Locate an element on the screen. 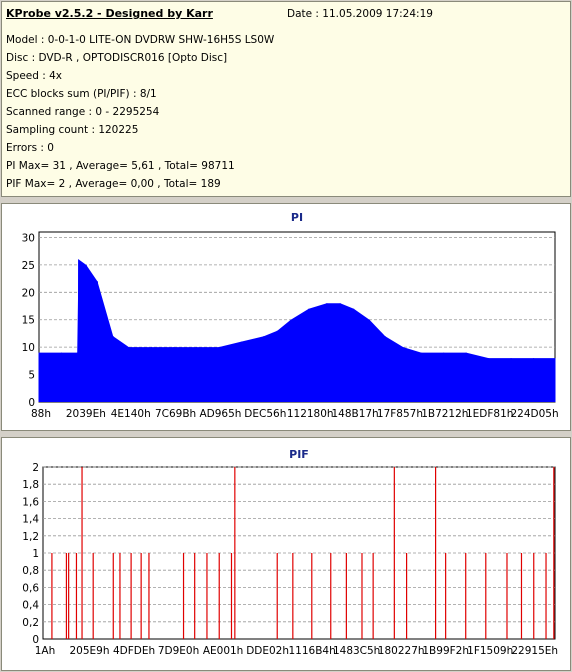  x-tick-label: 4E140h is located at coordinates (131, 414).